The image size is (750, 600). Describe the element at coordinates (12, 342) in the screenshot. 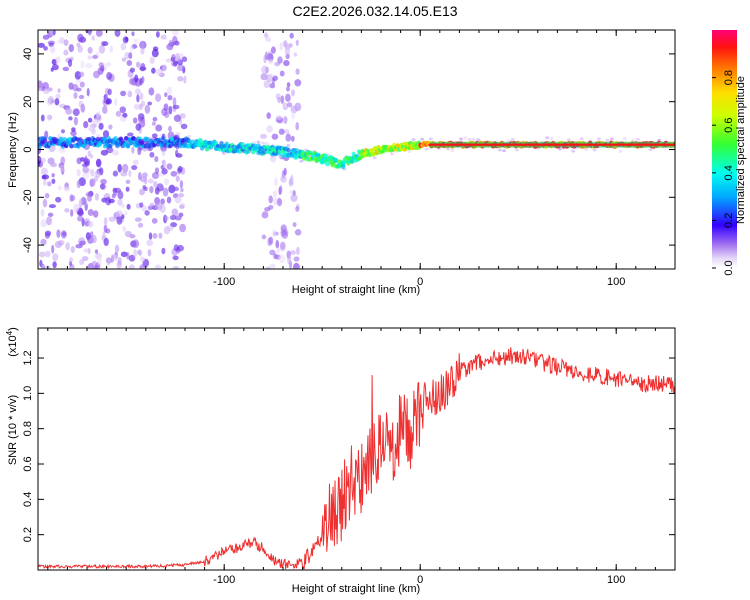

I see `snr-multiplier-label: (x104)` at that location.